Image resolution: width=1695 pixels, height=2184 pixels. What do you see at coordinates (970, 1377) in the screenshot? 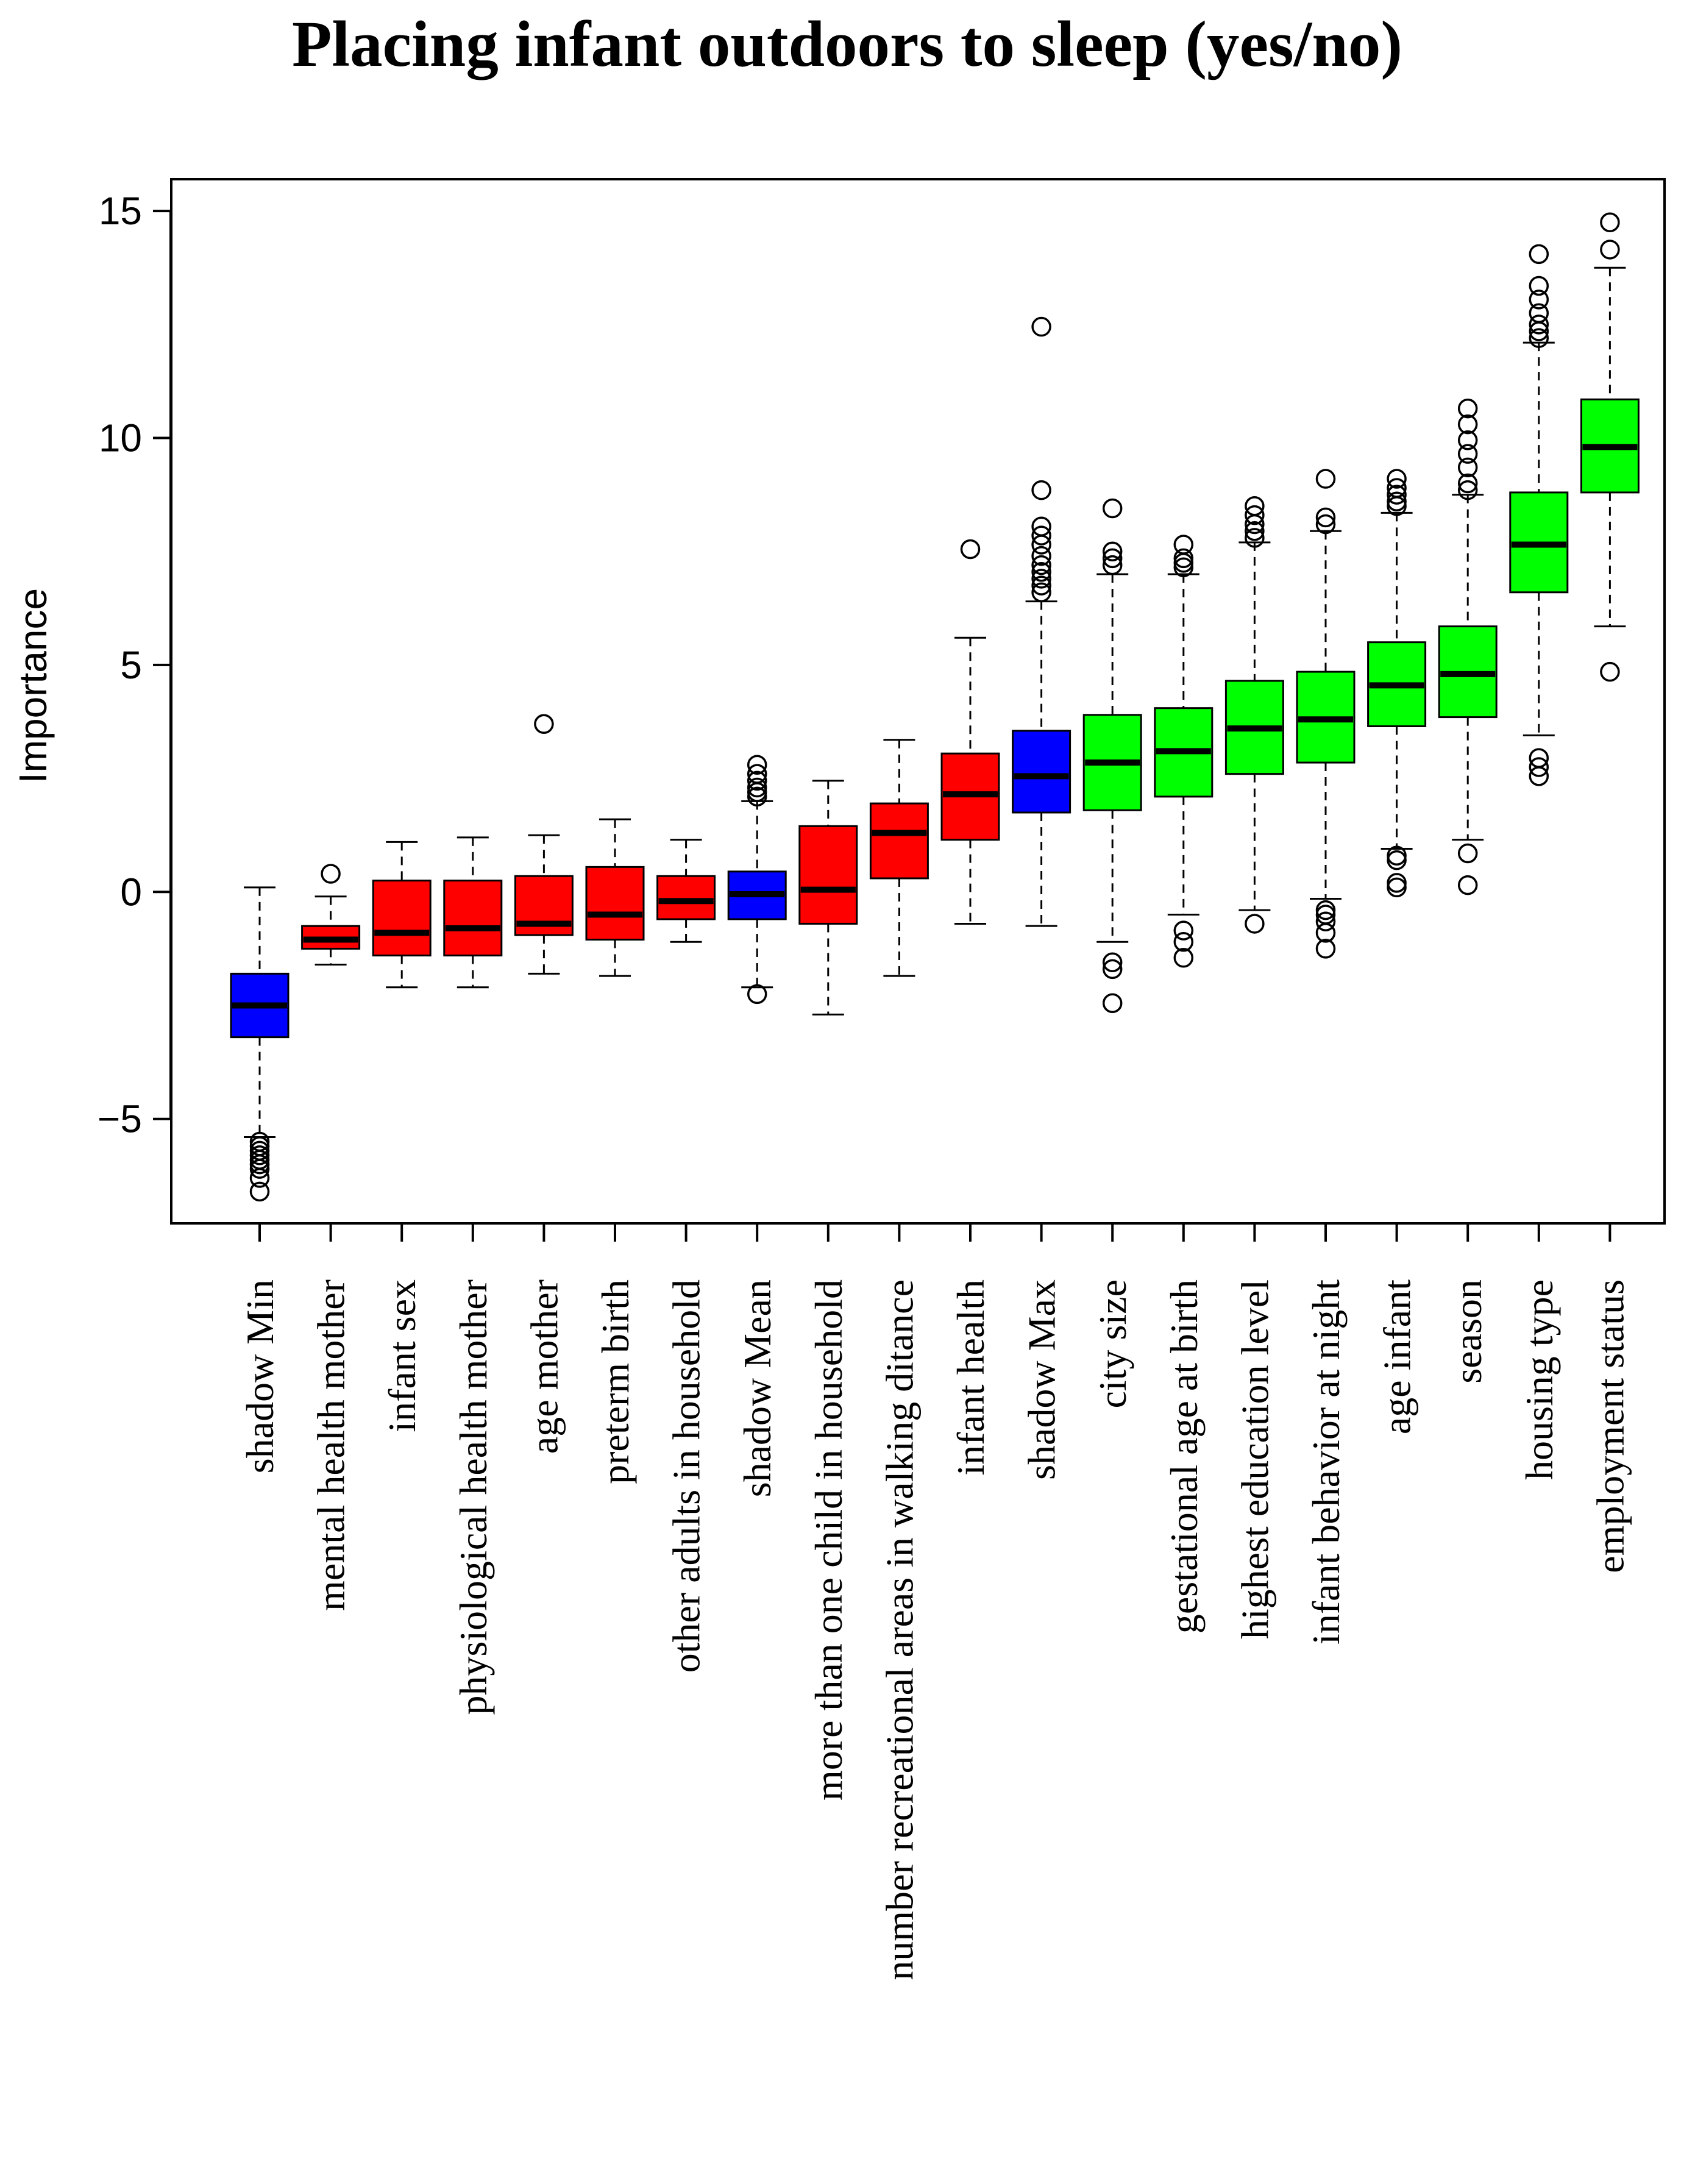
I see `x-tick-label: infant health` at bounding box center [970, 1377].